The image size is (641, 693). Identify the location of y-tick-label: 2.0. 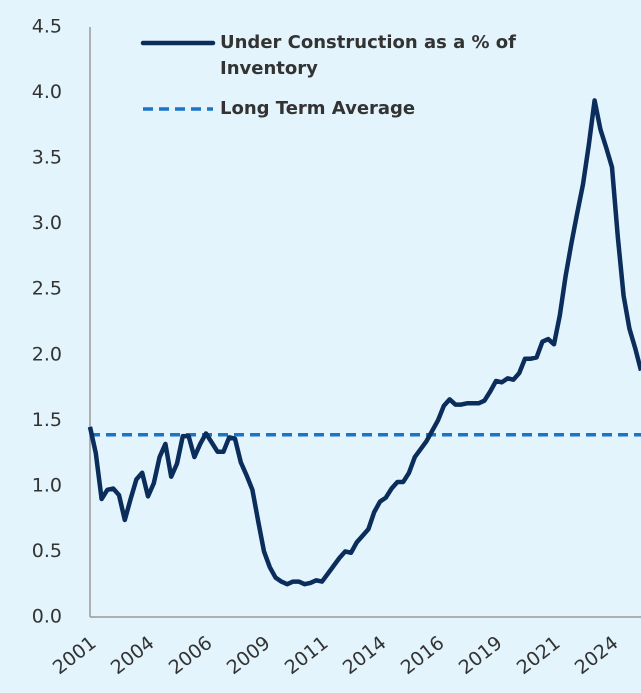
(47, 354).